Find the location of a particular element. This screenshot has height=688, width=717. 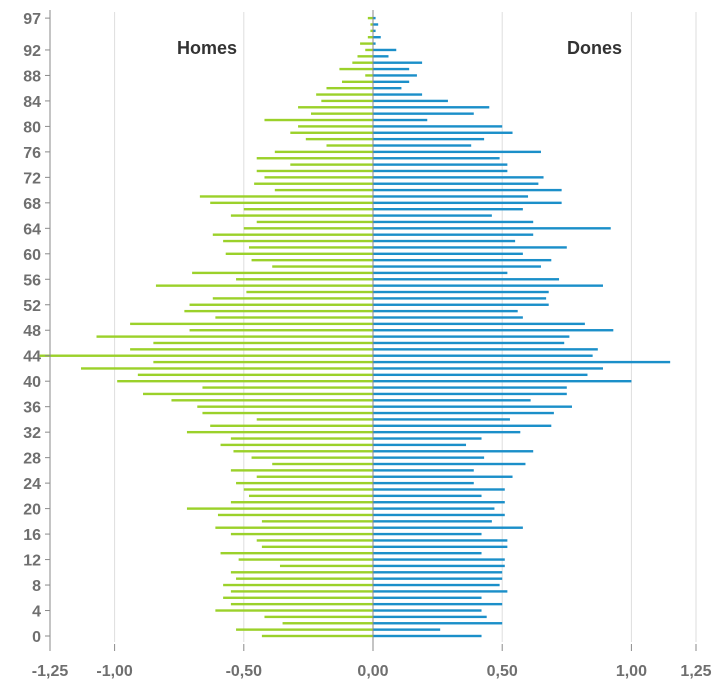

y-tick-label-0: 0 is located at coordinates (36, 637).